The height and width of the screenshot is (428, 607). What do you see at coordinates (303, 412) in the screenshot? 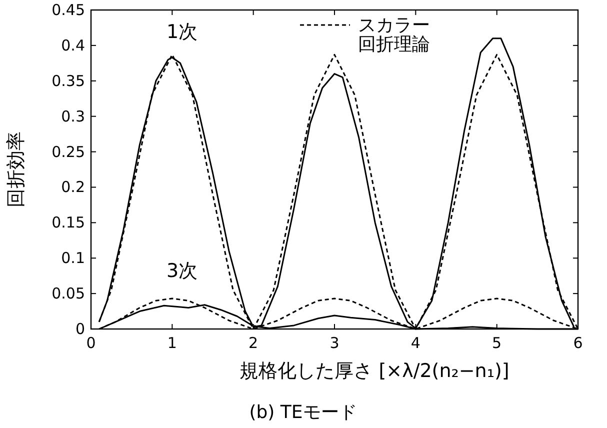
I see `text: (b) TEモード` at bounding box center [303, 412].